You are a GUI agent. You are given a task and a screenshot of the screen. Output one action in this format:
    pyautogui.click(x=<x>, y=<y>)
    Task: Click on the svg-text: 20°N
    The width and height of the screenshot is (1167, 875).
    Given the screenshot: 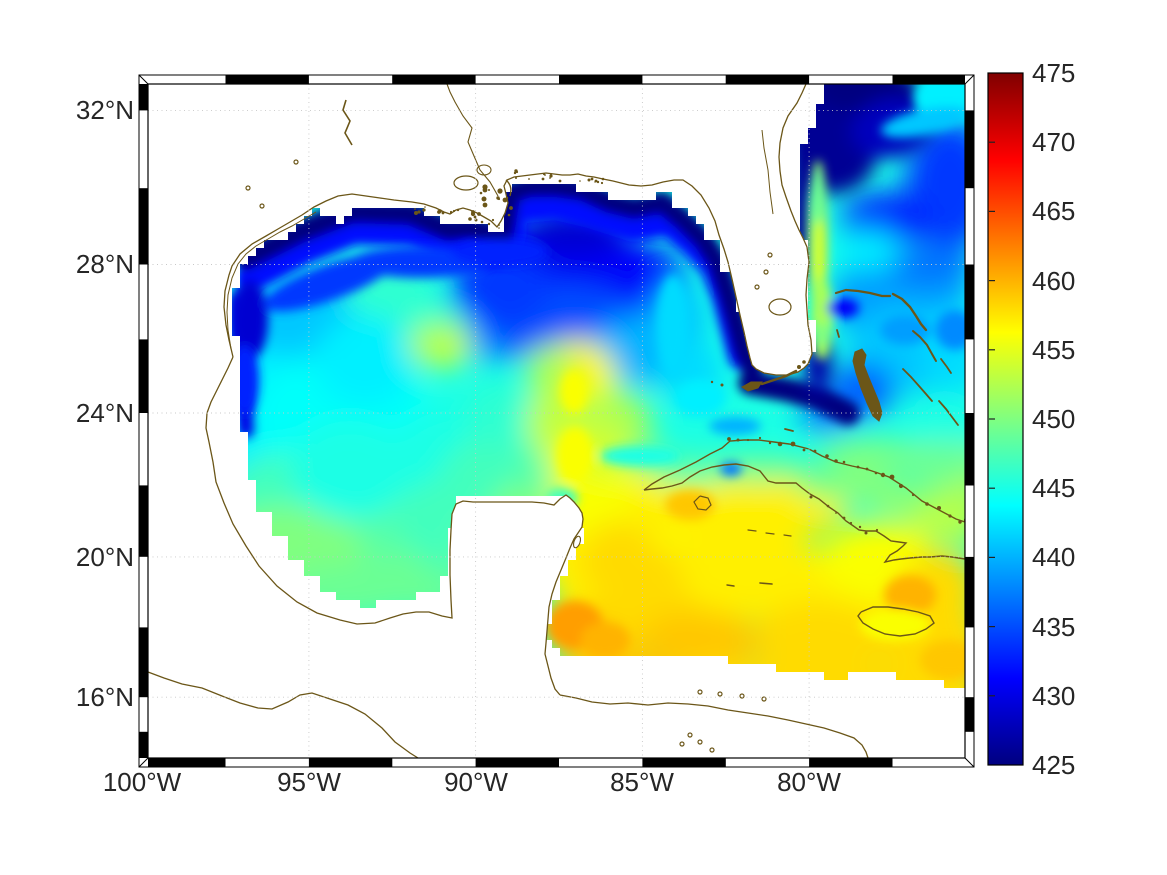 What is the action you would take?
    pyautogui.click(x=105, y=557)
    